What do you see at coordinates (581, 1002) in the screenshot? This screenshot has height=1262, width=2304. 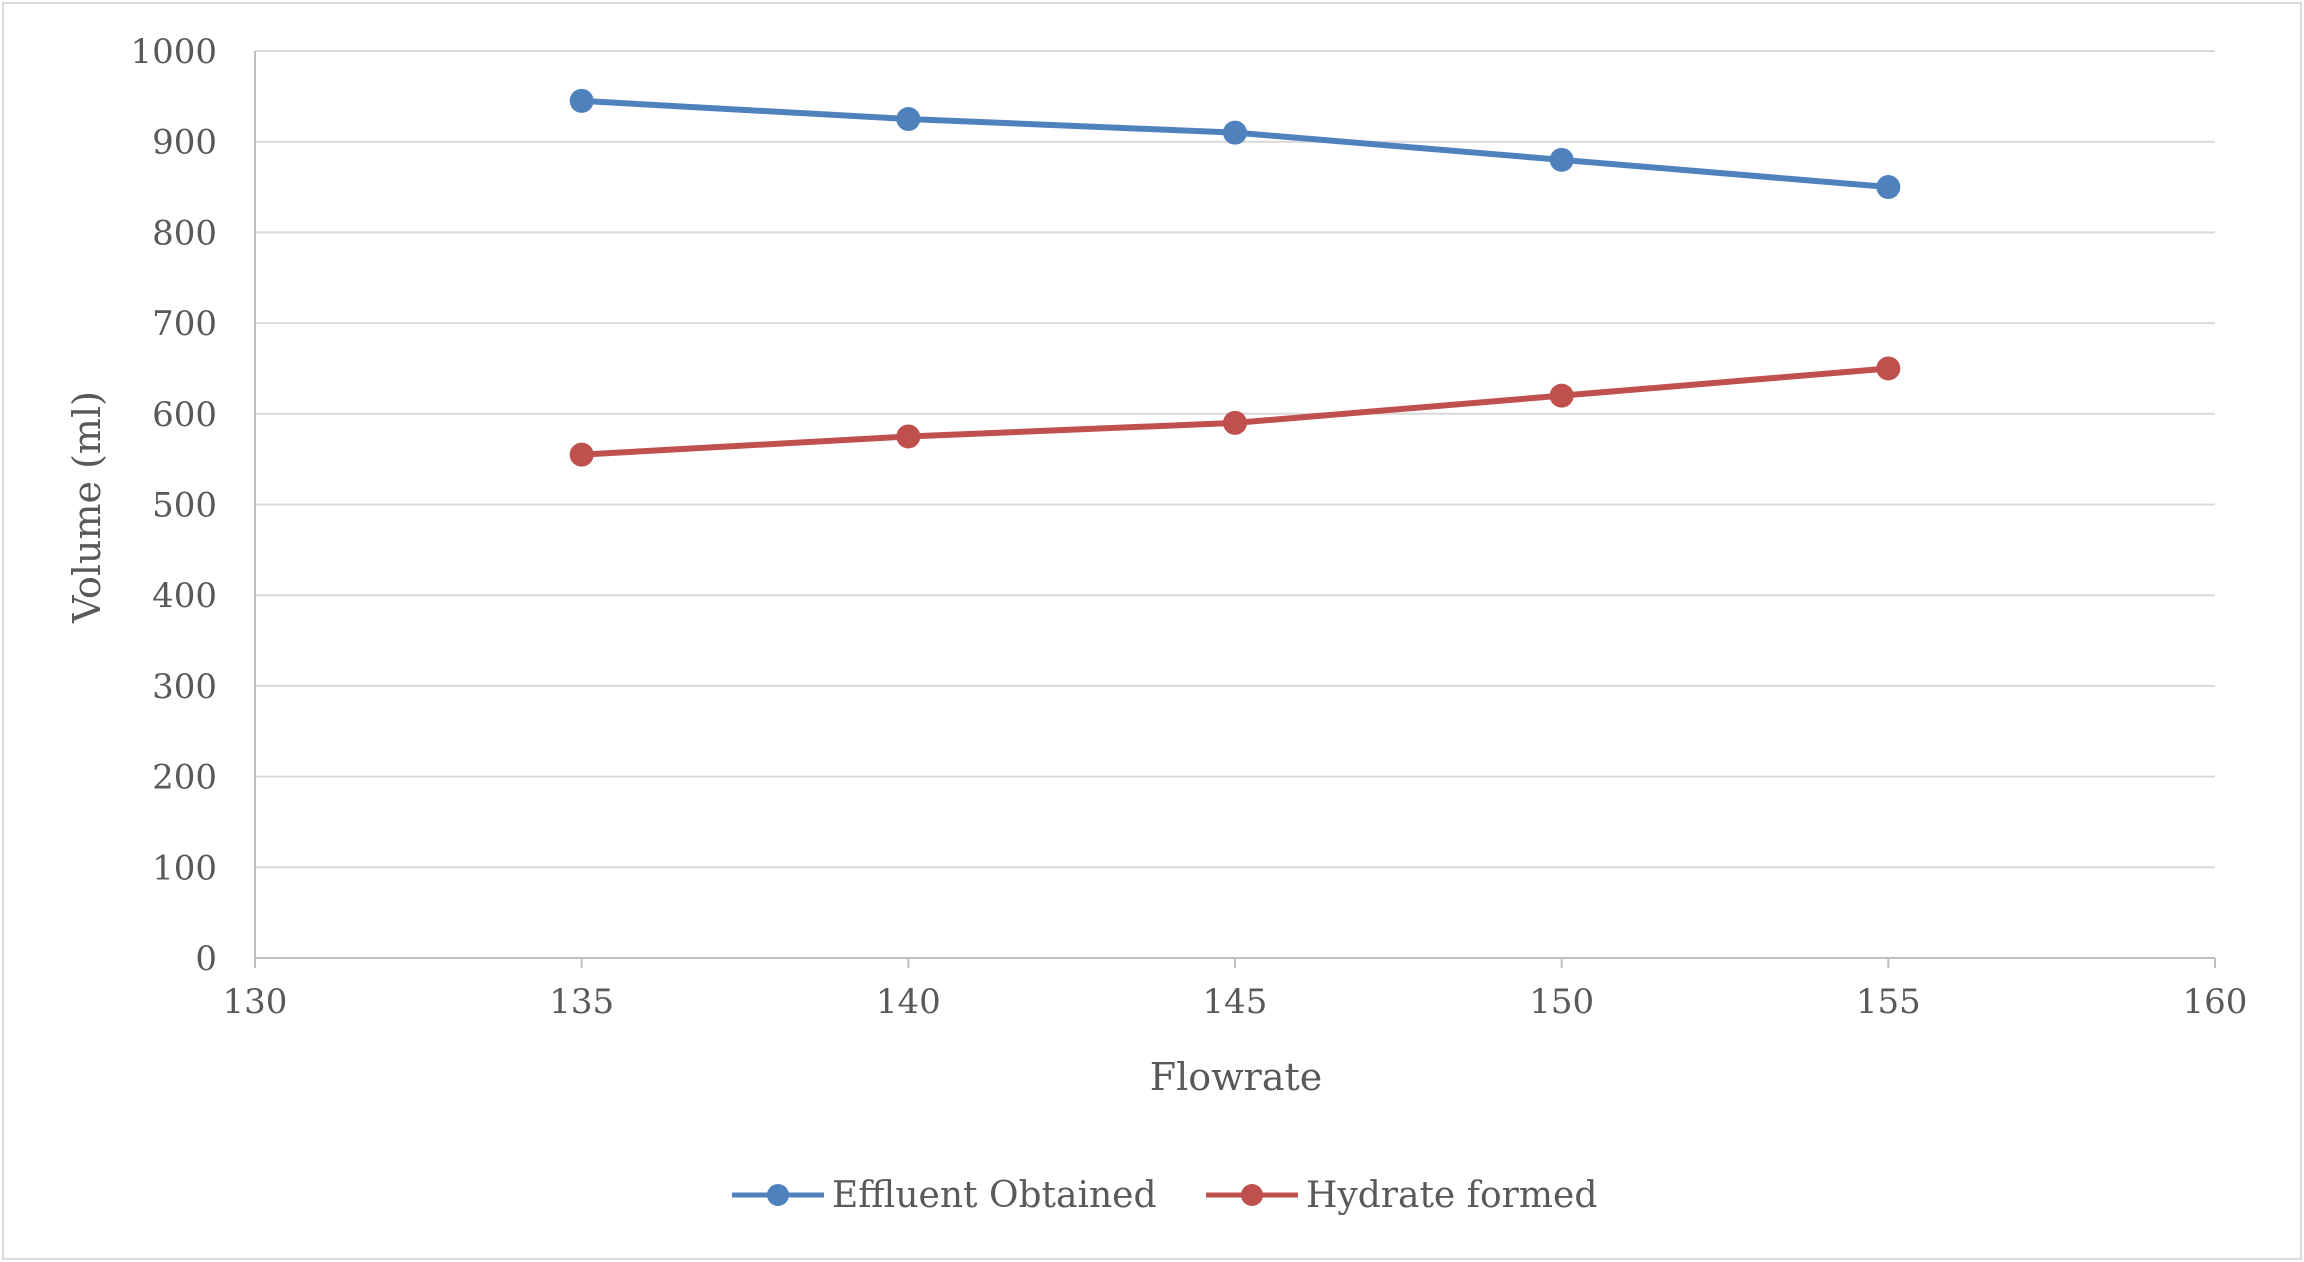 I see `x-tick-label: 135` at bounding box center [581, 1002].